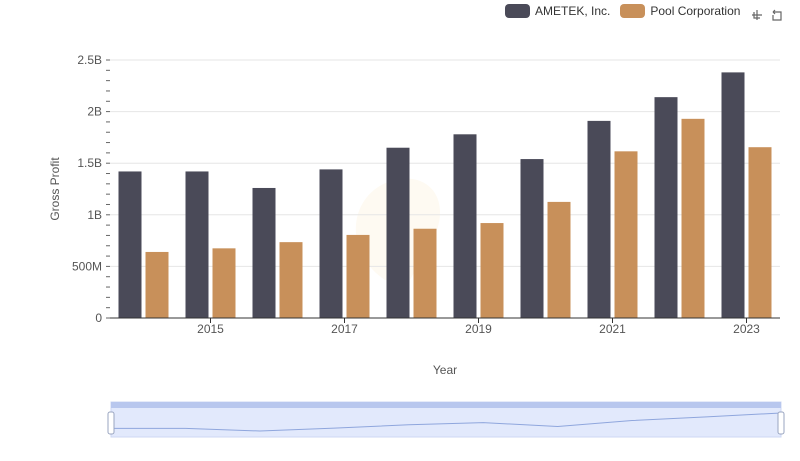  What do you see at coordinates (757, 15) in the screenshot?
I see `zoom-select-icon` at bounding box center [757, 15].